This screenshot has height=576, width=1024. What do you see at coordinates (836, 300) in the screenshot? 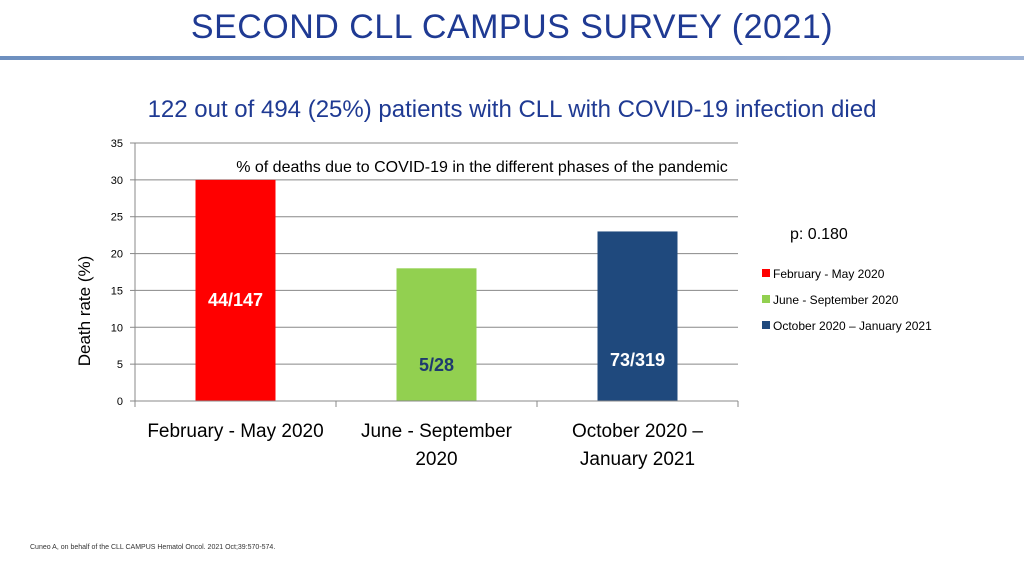
I see `legend-entry: June - September 2020` at bounding box center [836, 300].